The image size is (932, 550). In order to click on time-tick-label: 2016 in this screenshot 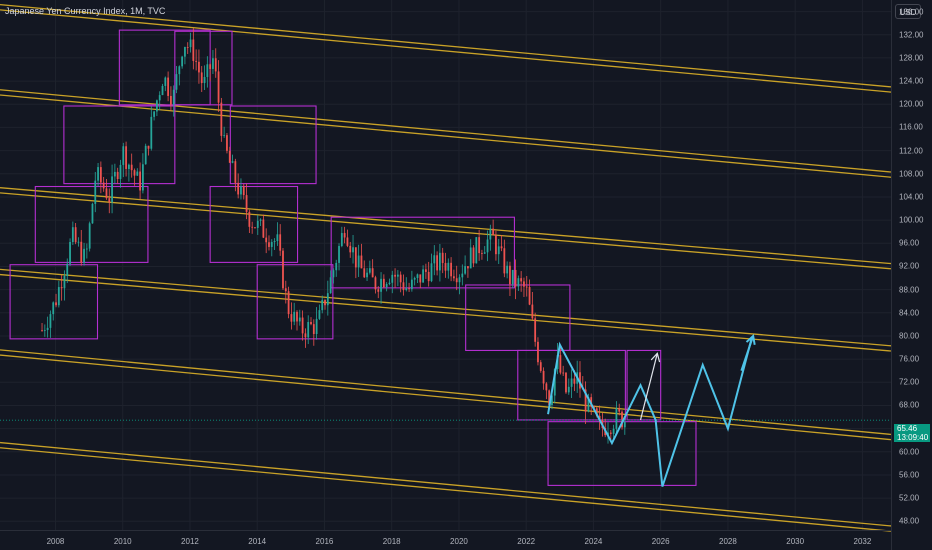, I will do `click(324, 541)`.